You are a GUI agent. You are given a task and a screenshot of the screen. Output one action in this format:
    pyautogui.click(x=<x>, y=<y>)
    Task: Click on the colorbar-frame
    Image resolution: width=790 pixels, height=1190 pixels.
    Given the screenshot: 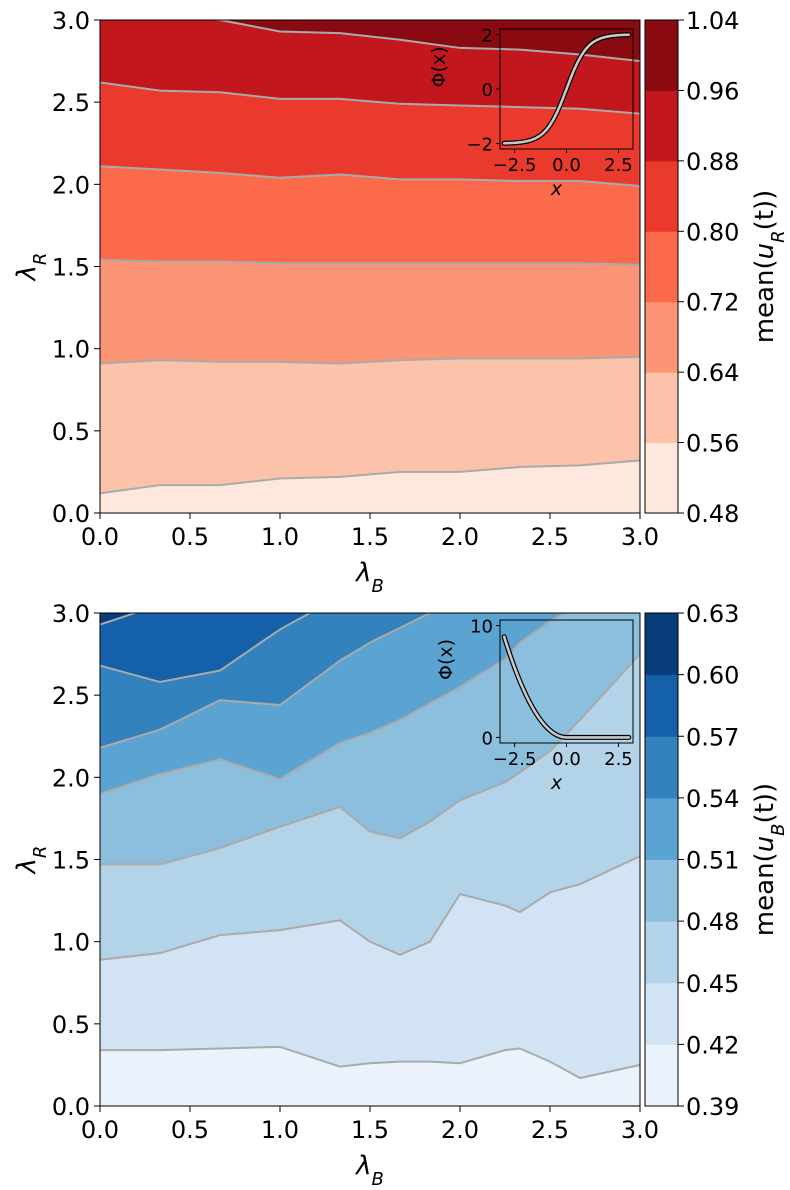 What is the action you would take?
    pyautogui.click(x=661, y=266)
    